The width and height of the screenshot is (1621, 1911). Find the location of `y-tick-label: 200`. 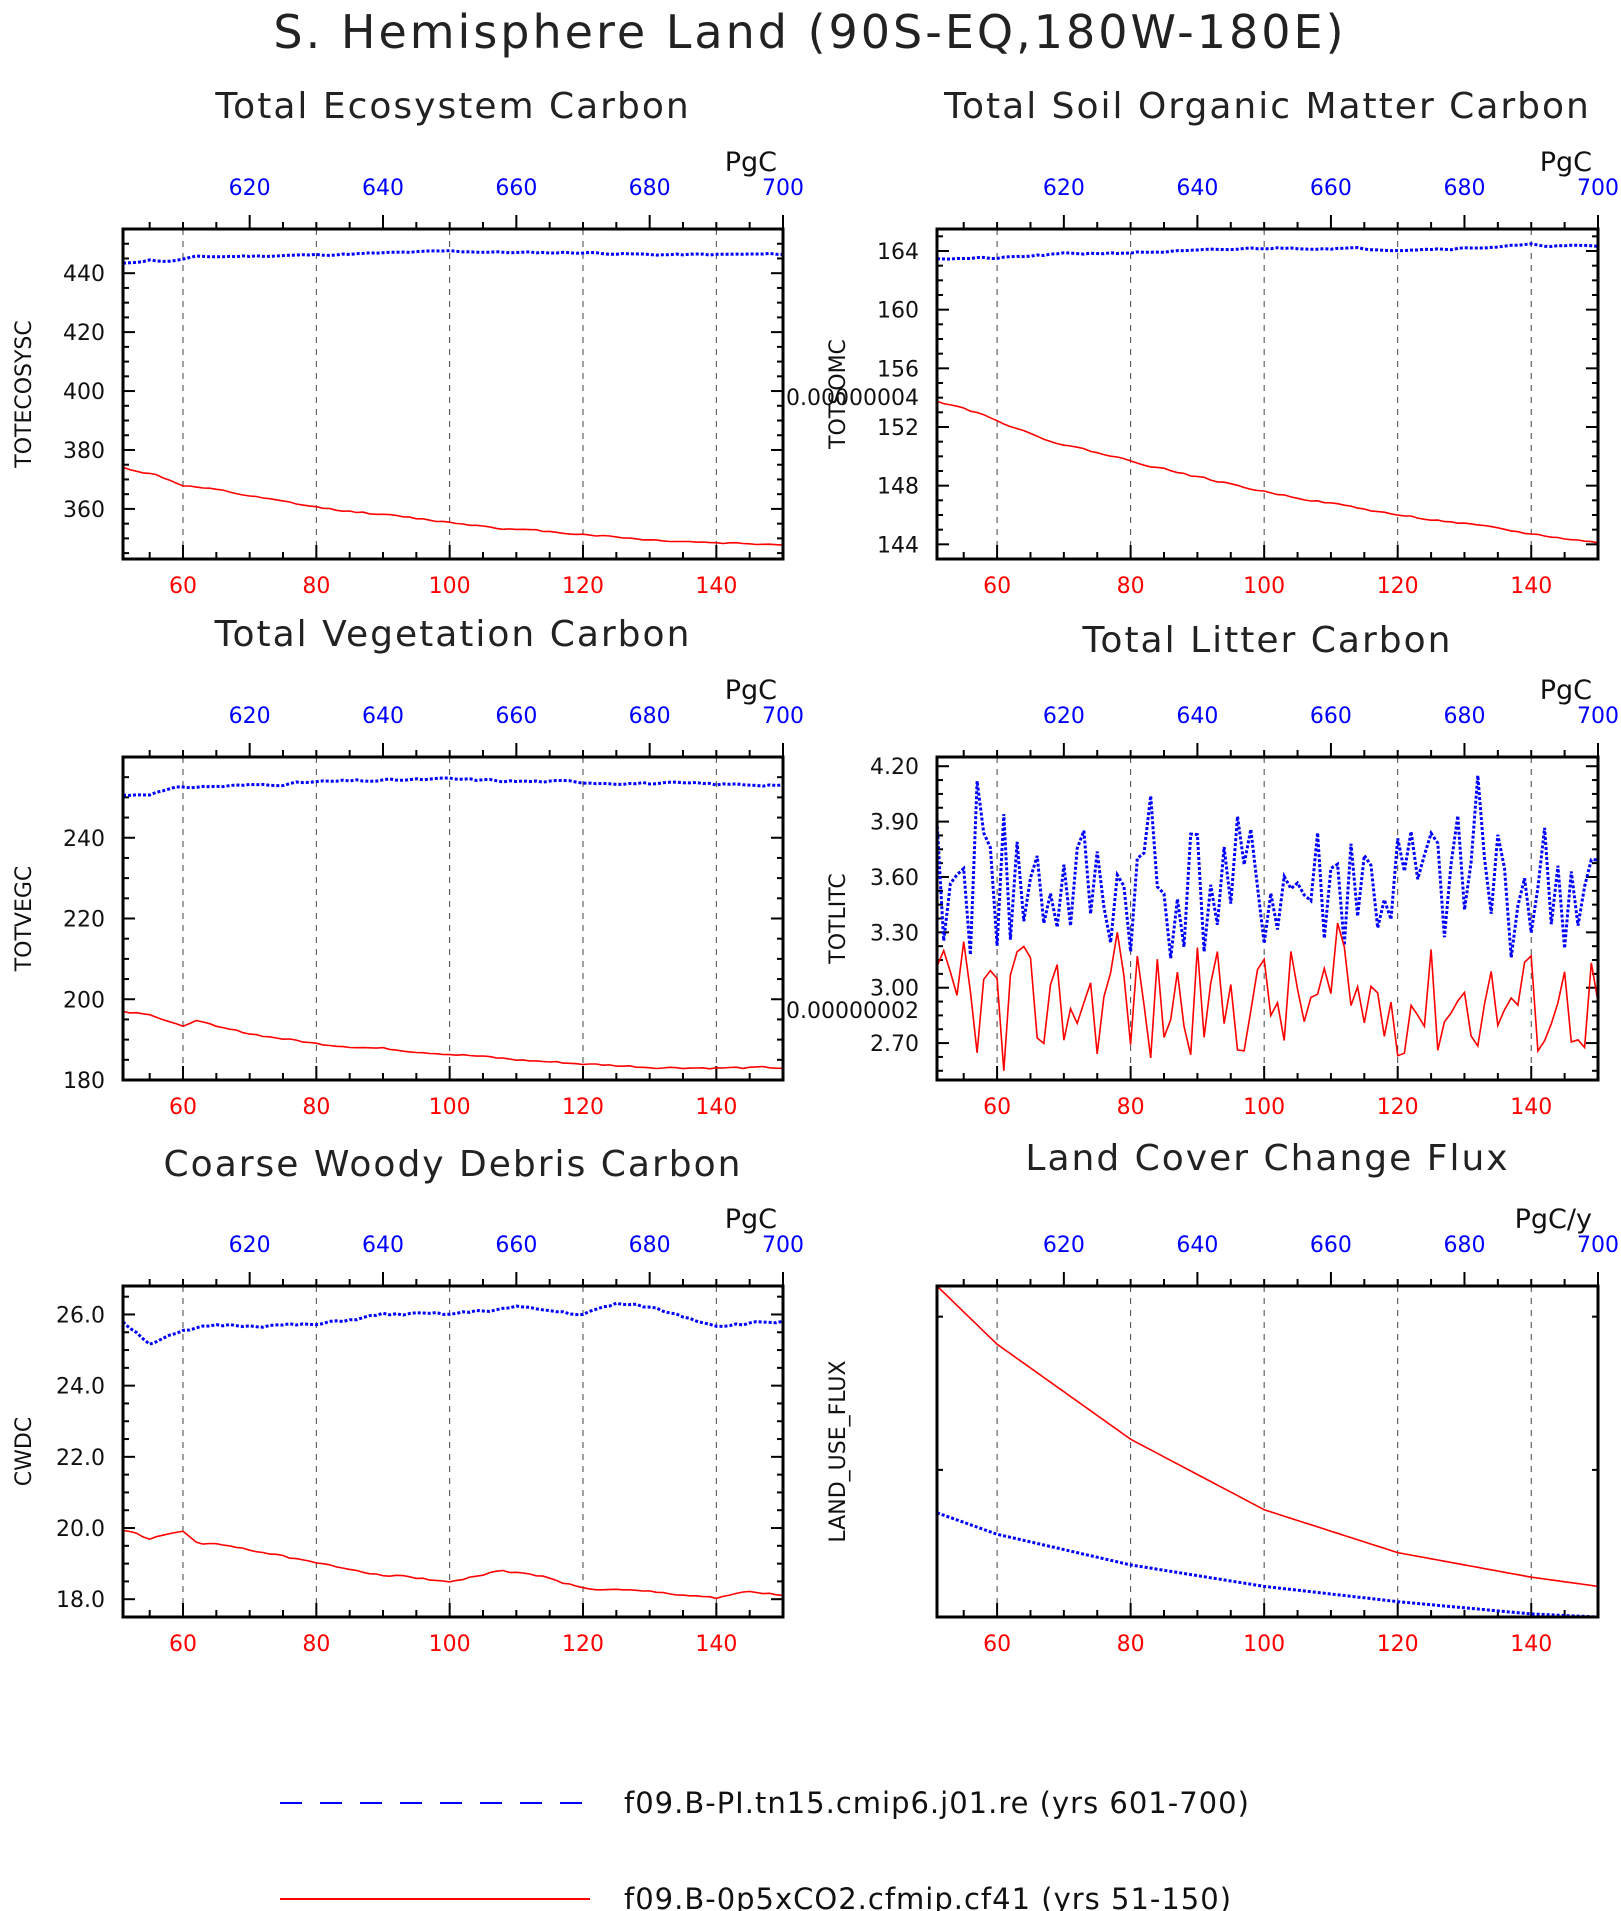

y-tick-label: 200 is located at coordinates (84, 1000).